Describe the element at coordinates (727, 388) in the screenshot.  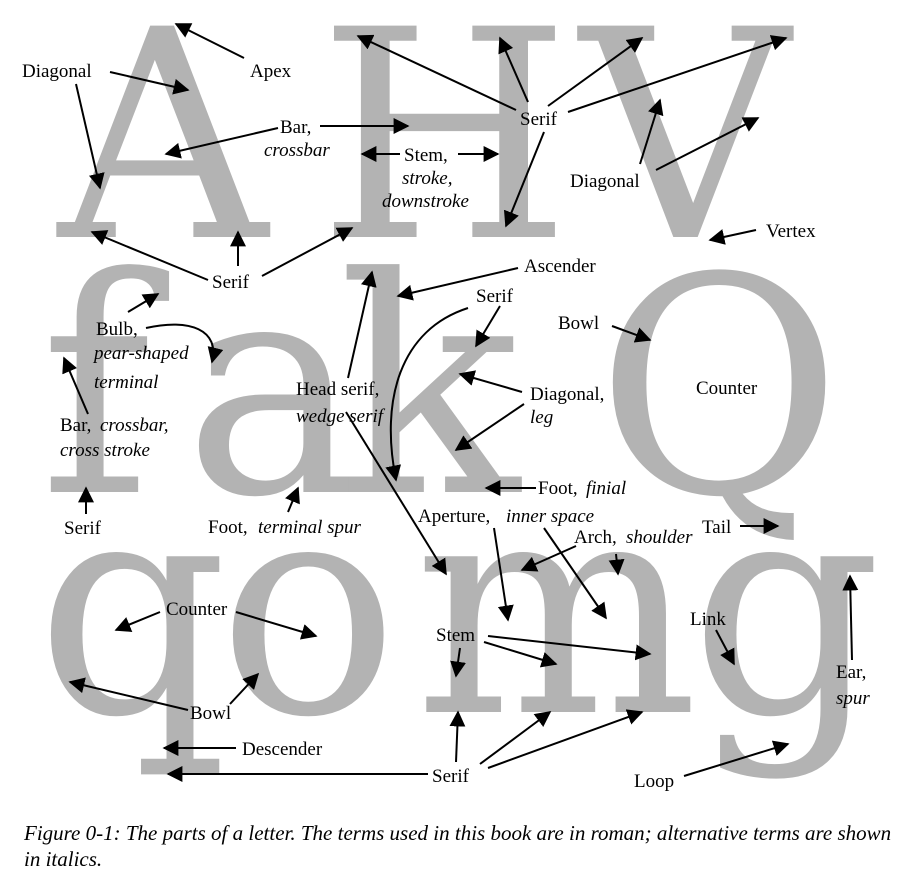
I see `label-counter-q: Counter` at that location.